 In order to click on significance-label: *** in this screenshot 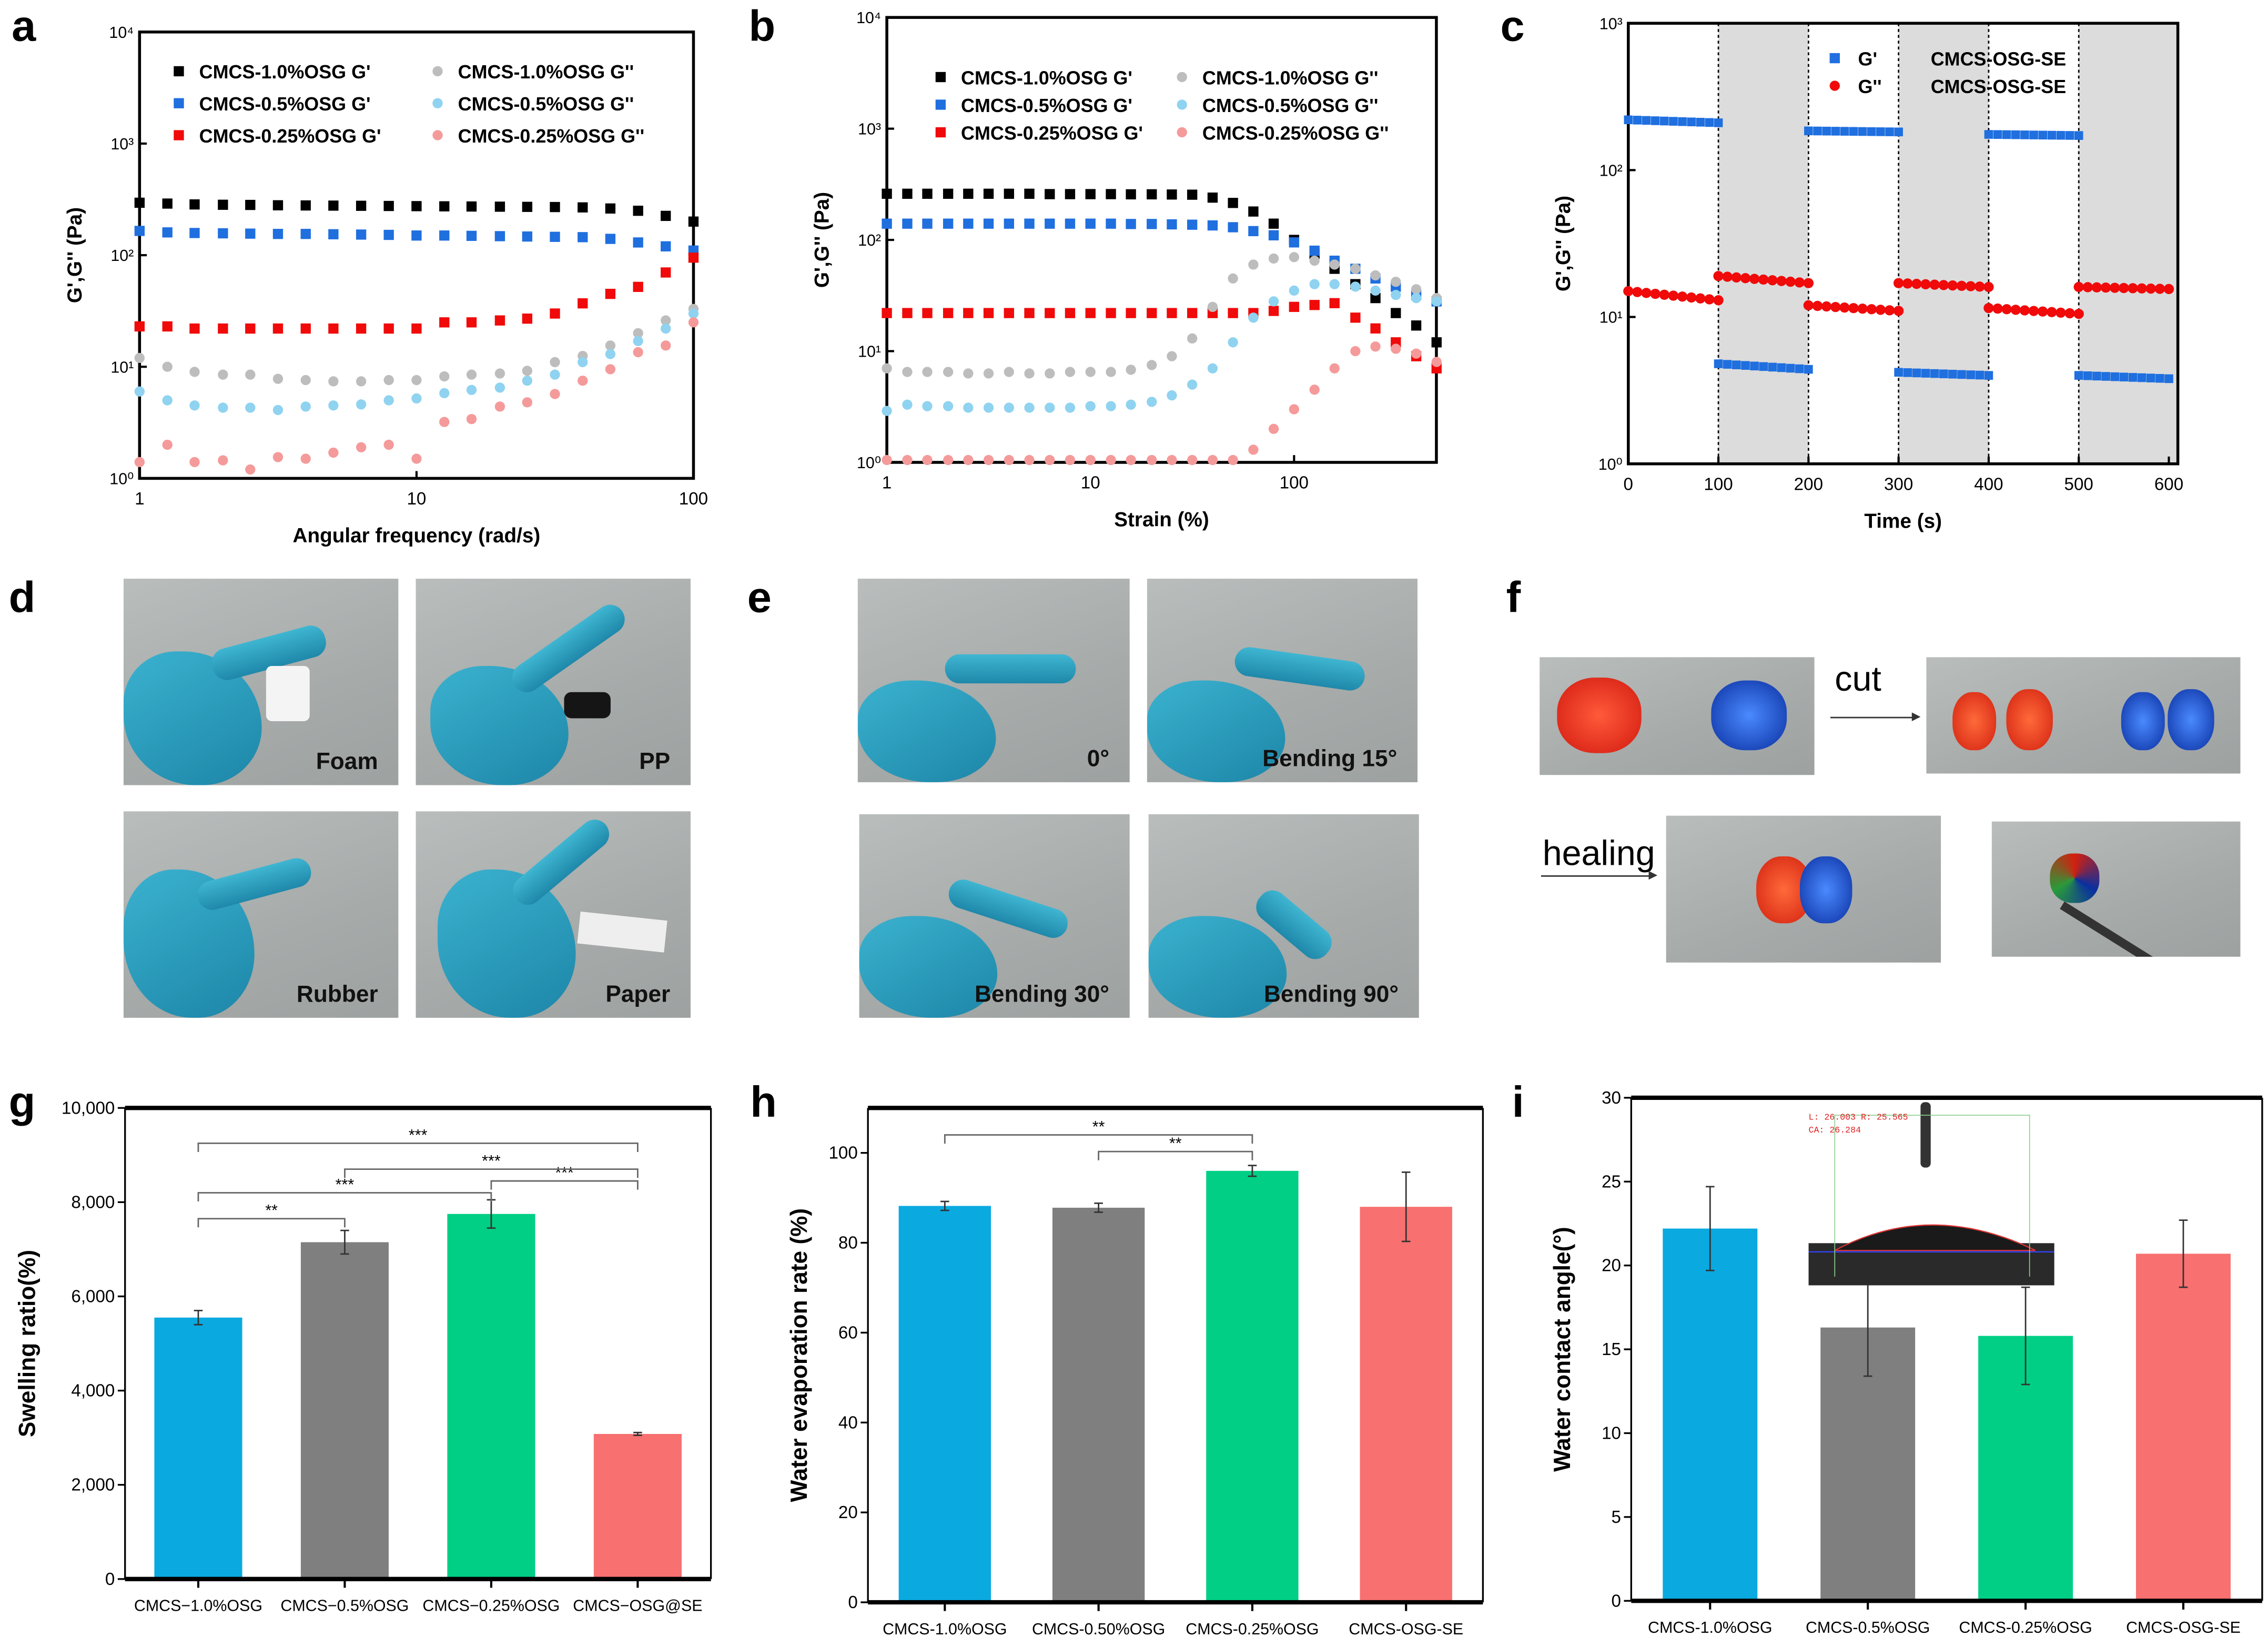, I will do `click(491, 1161)`.